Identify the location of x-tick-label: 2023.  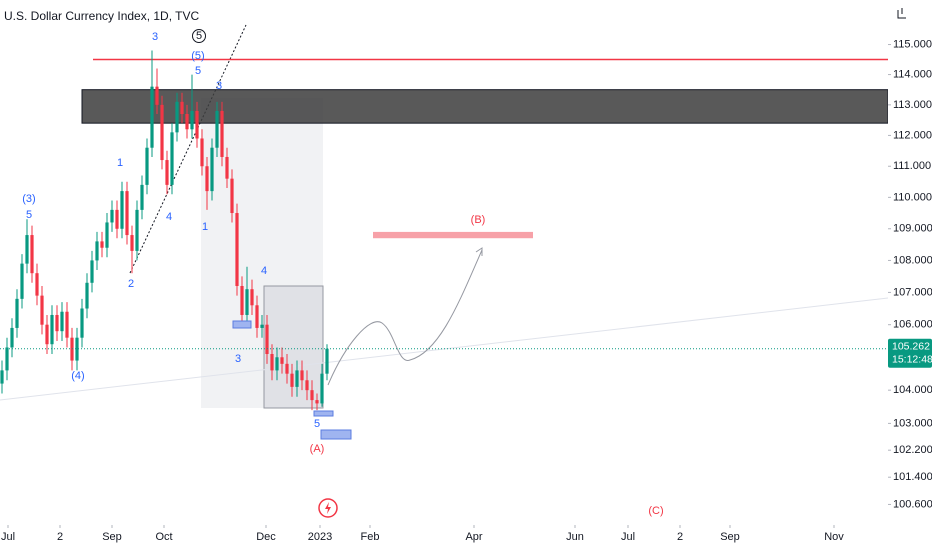
(320, 537).